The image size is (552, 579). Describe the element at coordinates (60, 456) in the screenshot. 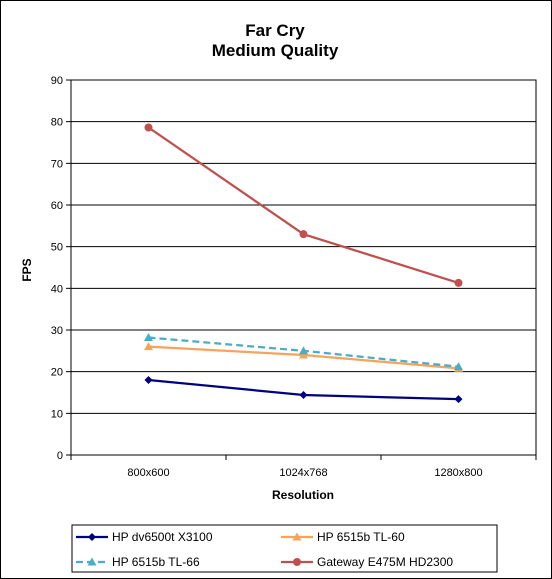

I see `y-tick-label: 0` at that location.